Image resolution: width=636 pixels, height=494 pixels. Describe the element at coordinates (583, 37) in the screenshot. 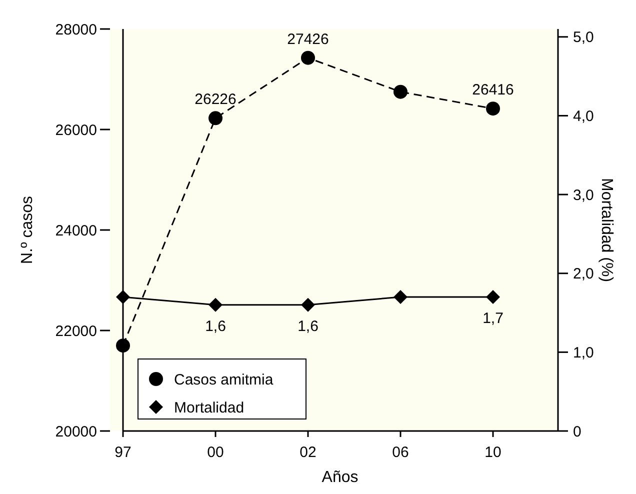

I see `y2-tick-label: 5,0` at that location.